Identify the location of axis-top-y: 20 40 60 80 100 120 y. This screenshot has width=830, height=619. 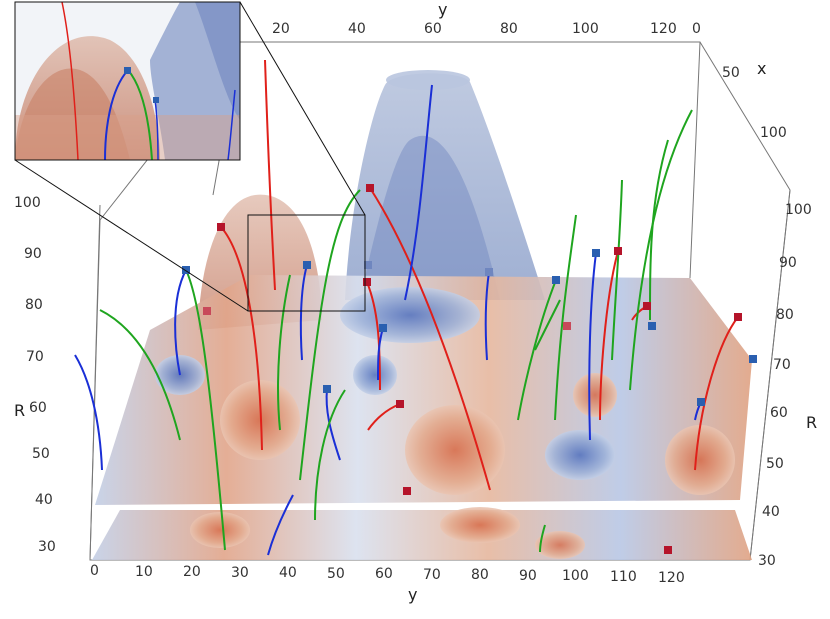
(474, 18).